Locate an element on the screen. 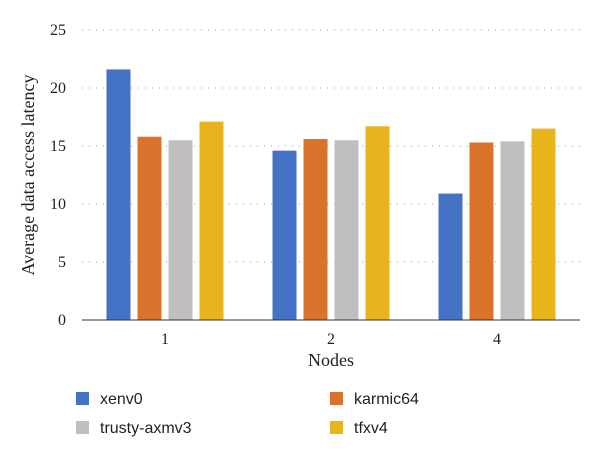  y-tick-label: 20 is located at coordinates (58, 88).